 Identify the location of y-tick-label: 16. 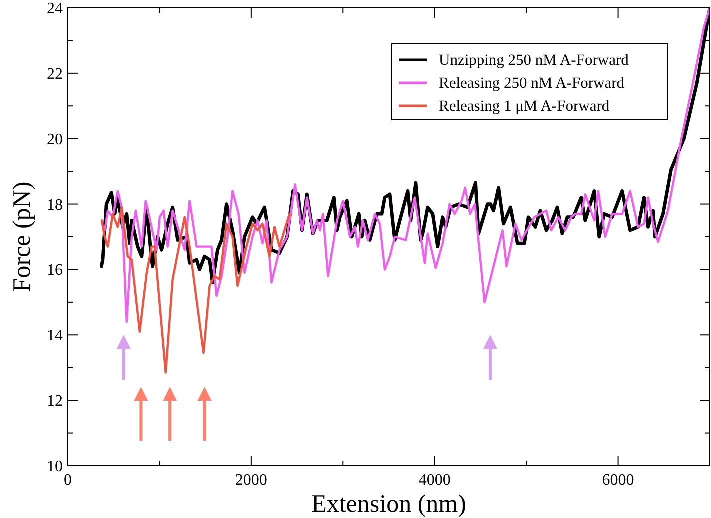
(55, 271).